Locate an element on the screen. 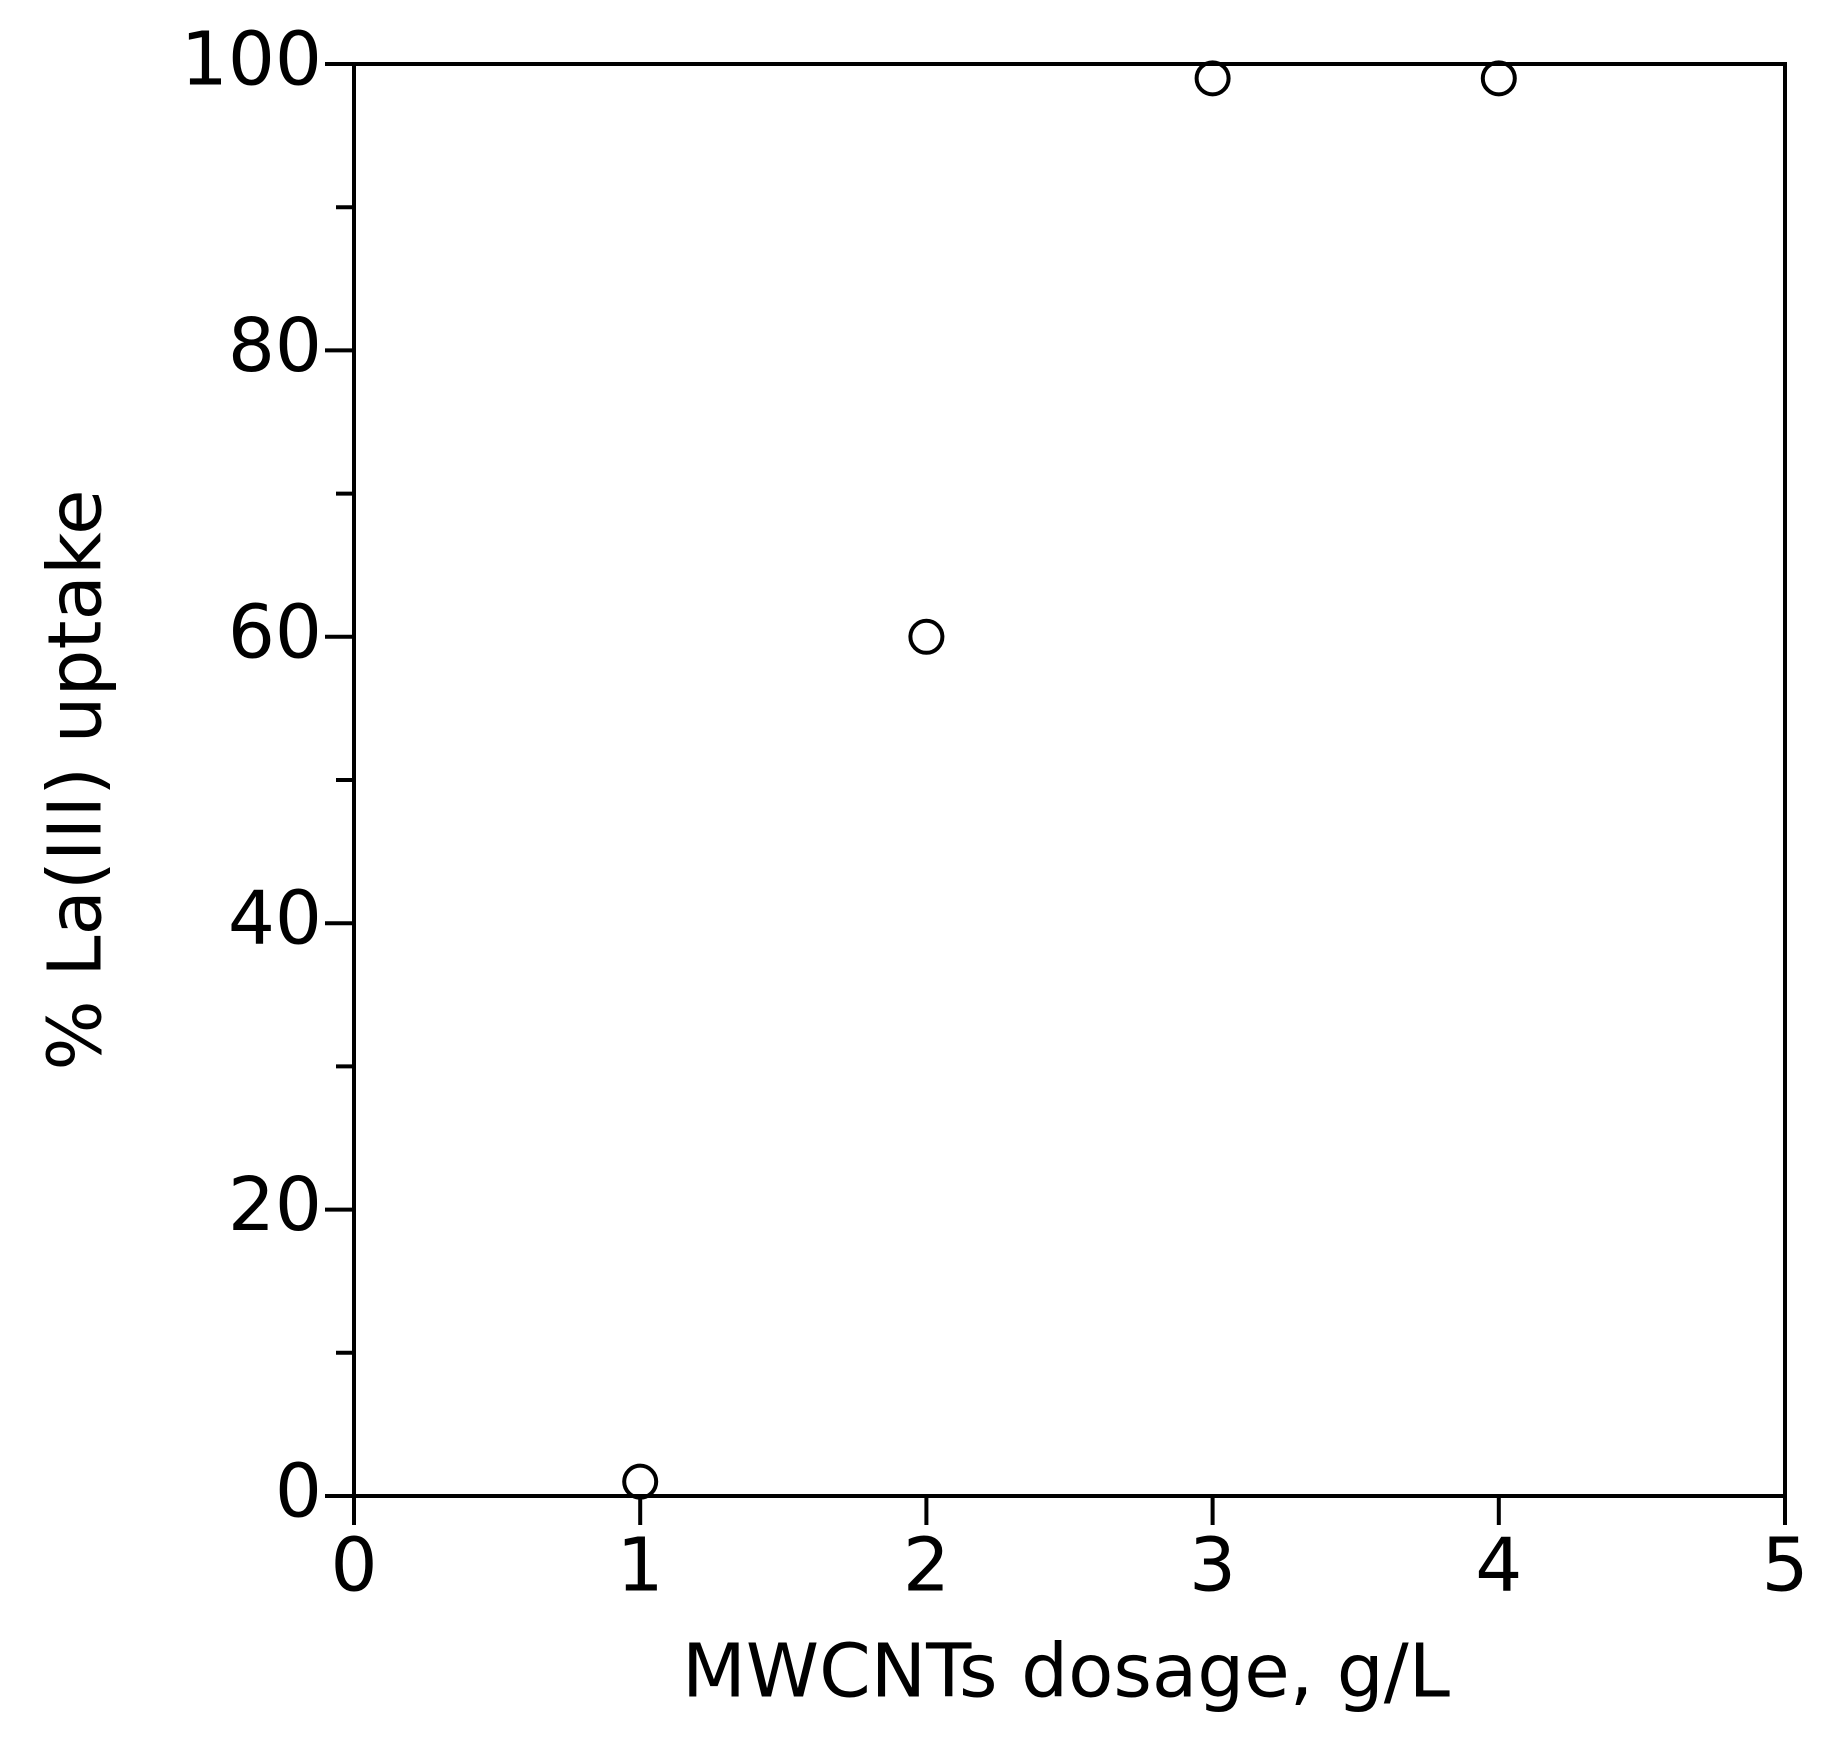  x-tick-label: 0 is located at coordinates (353, 1566).